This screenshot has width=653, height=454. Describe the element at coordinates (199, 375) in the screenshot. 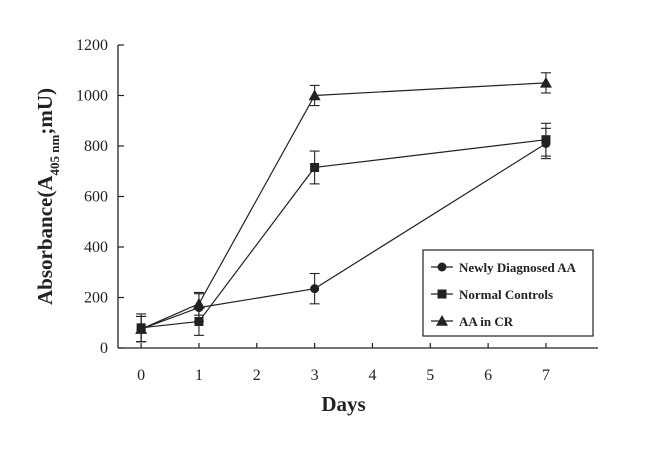

I see `x-tick-label: 1` at that location.